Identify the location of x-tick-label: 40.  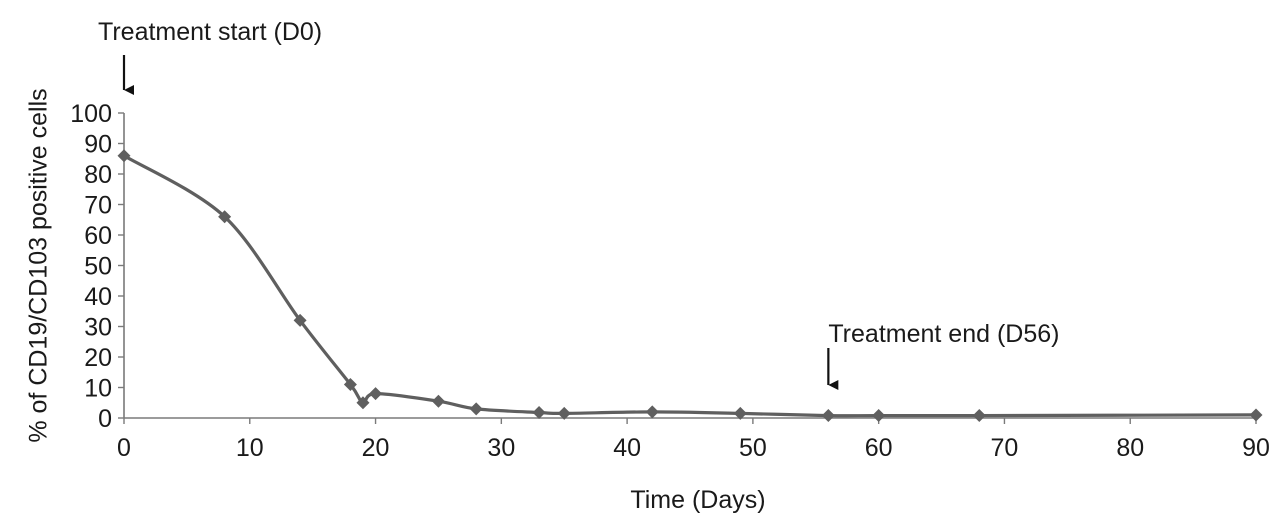
(627, 448).